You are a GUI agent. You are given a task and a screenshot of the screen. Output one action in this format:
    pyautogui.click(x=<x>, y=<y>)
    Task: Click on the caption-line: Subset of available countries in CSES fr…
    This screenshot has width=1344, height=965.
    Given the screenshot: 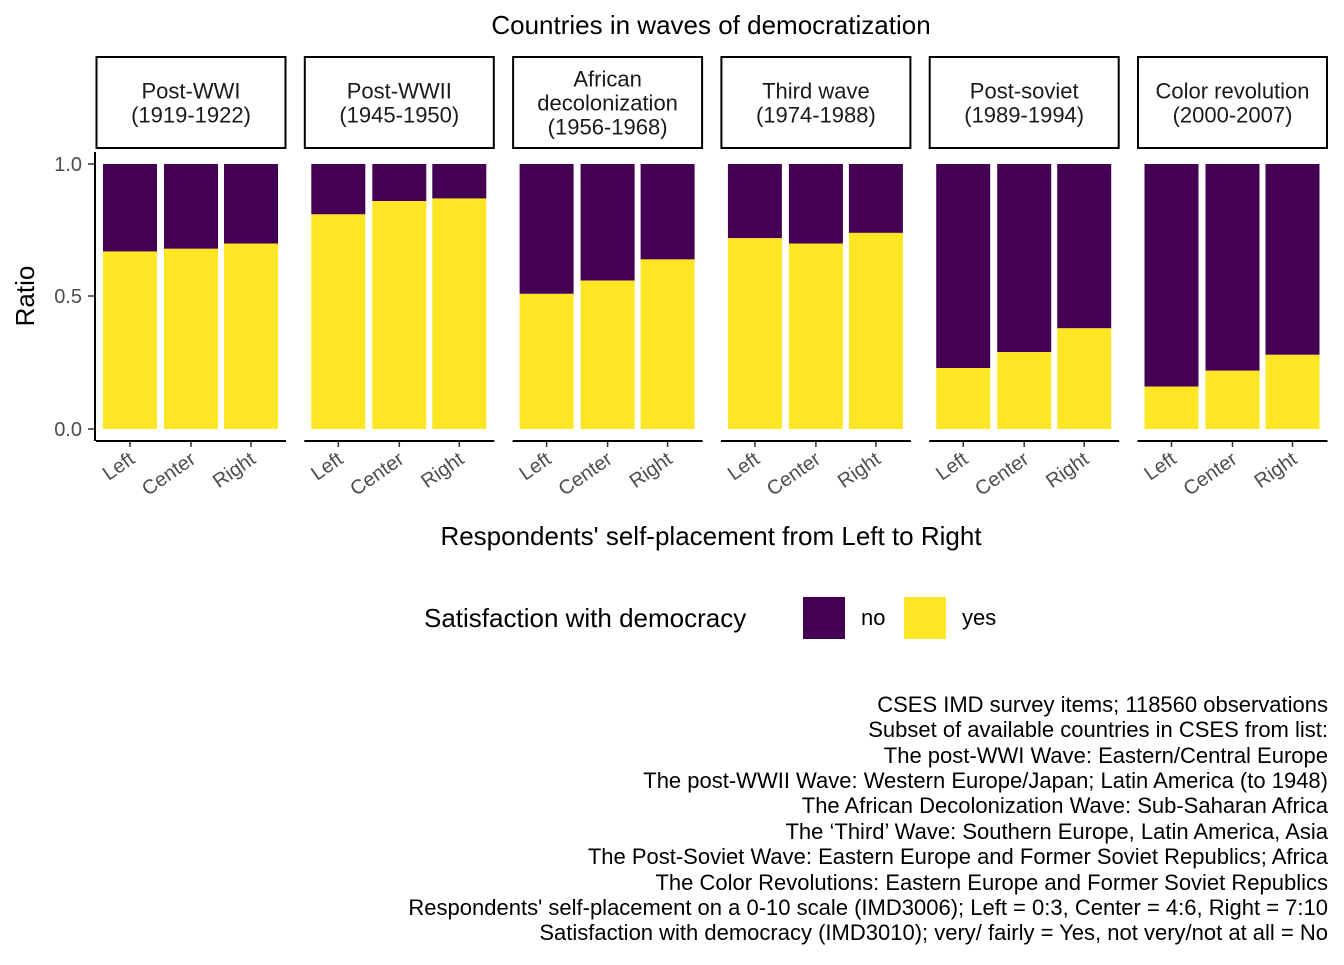 What is the action you would take?
    pyautogui.click(x=1098, y=729)
    